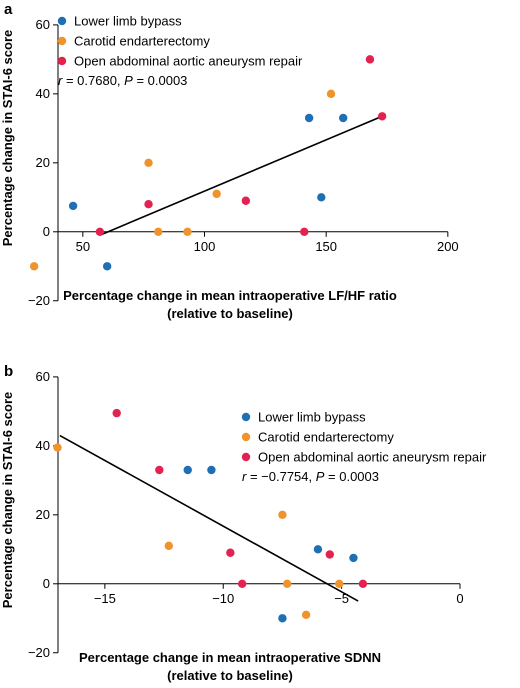  I want to click on stat-part: = 0.7680,, so click(93, 80).